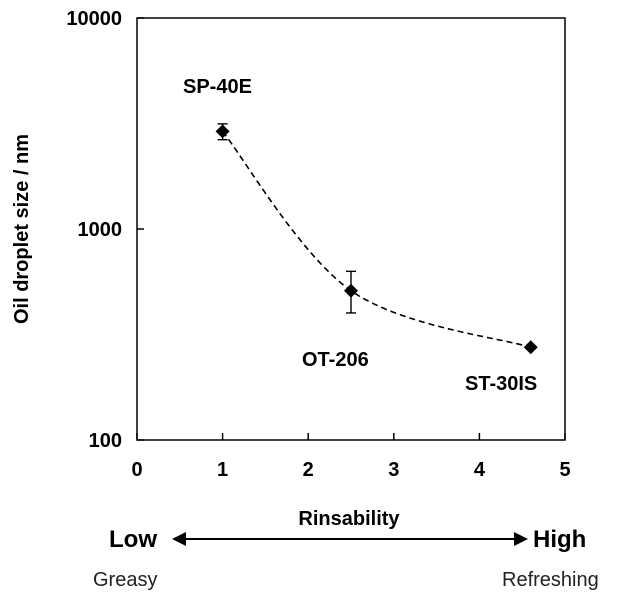  What do you see at coordinates (501, 384) in the screenshot?
I see `point-label-st-30is: ST-30IS` at bounding box center [501, 384].